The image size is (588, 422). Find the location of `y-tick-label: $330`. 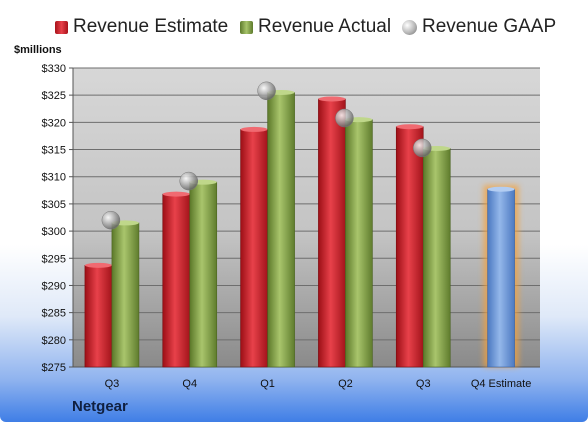

y-tick-label: $330 is located at coordinates (54, 69).